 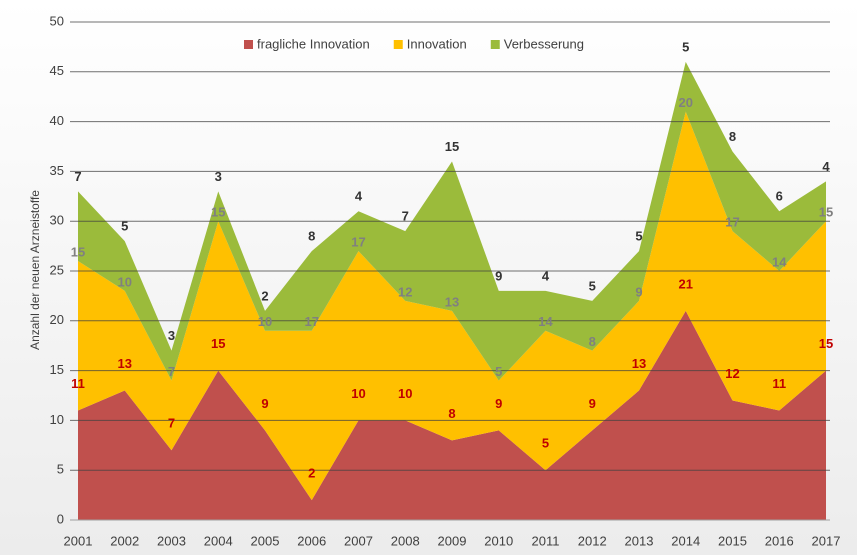 I want to click on y-tick-label: 15, so click(x=57, y=369).